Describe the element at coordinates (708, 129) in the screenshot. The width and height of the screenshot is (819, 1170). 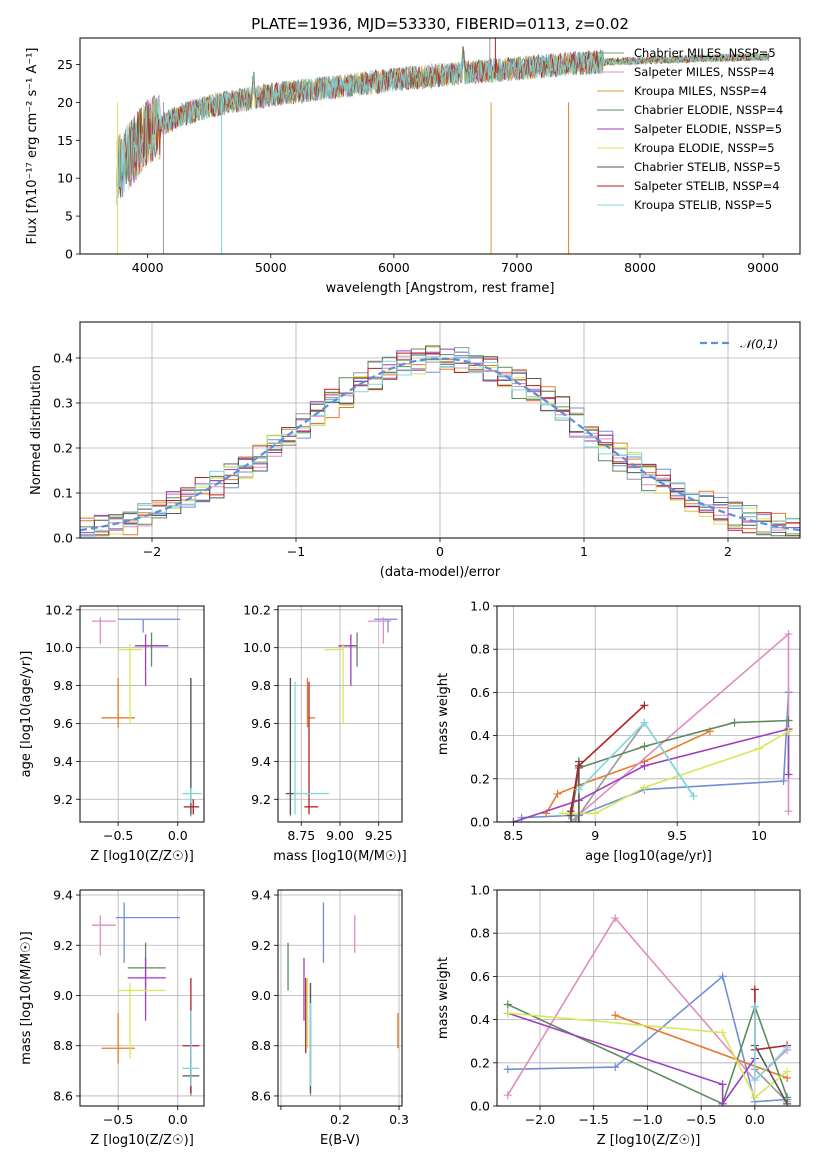
I see `legend-entry: Salpeter ELODIE, NSSP=5` at that location.